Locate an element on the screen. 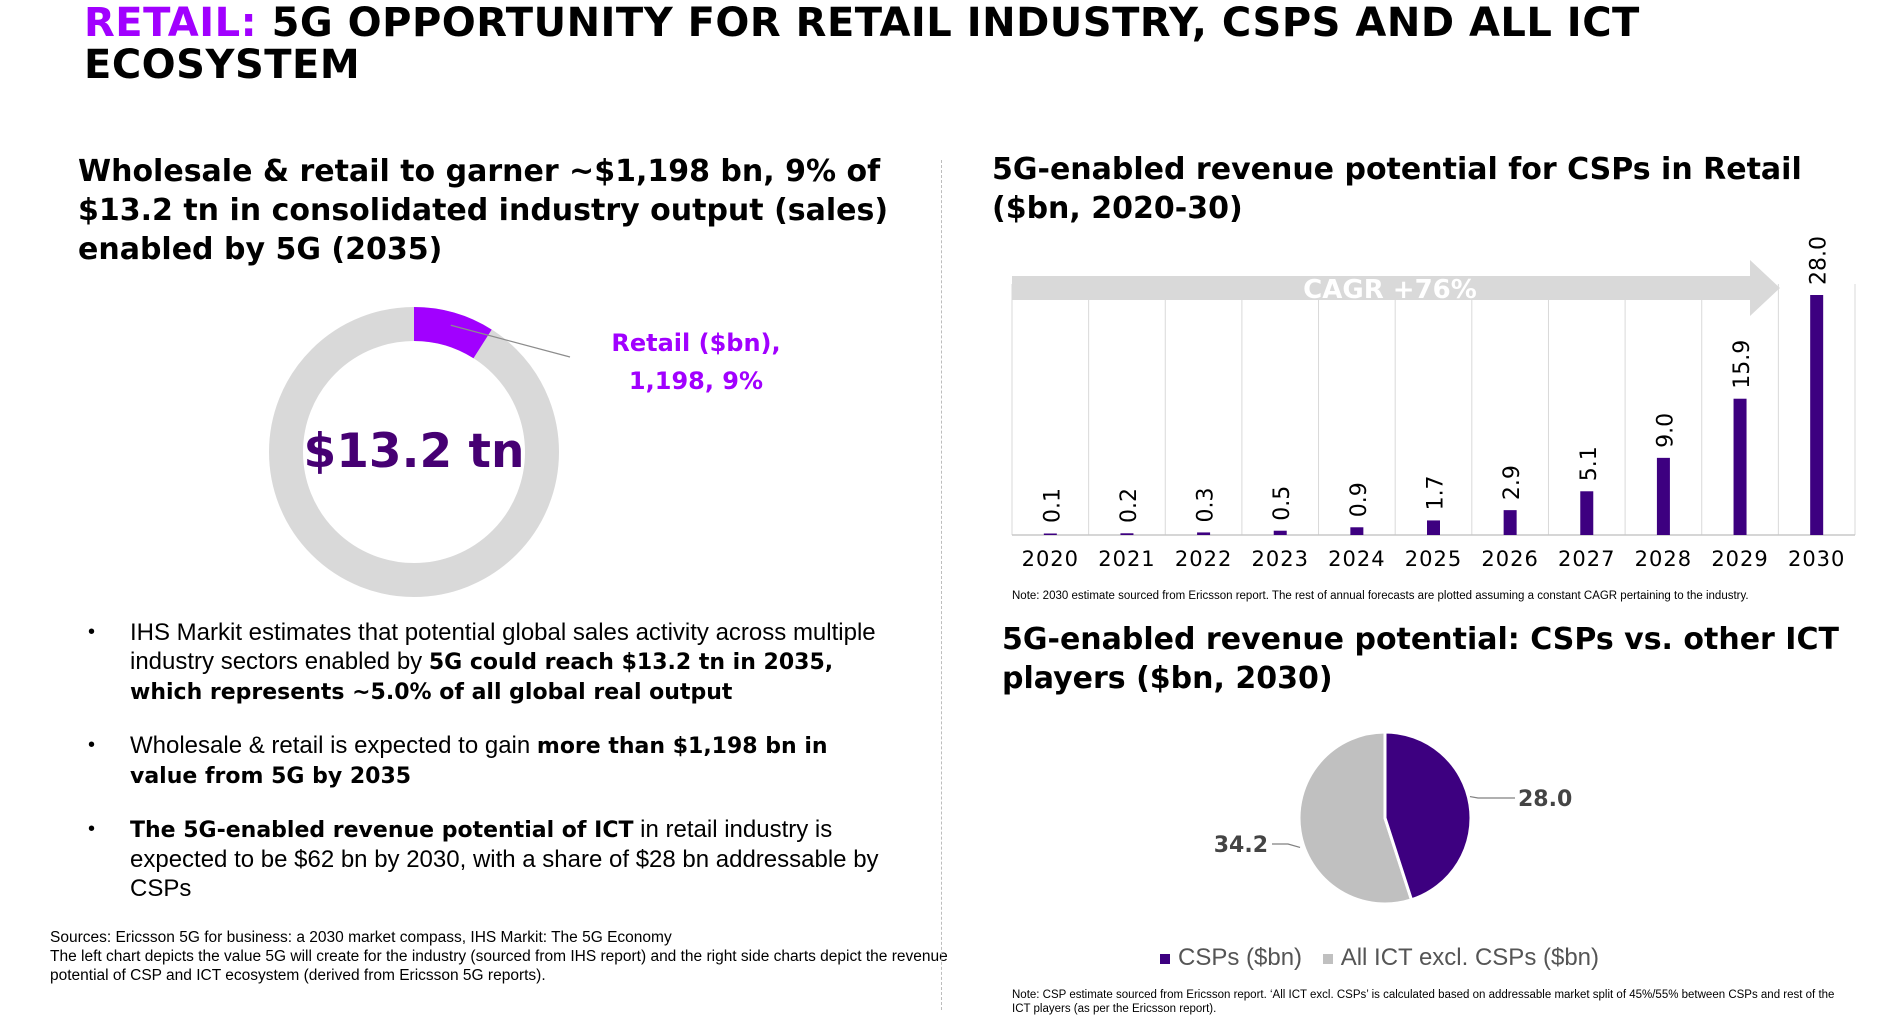 This screenshot has width=1891, height=1016. bar-chart-grid is located at coordinates (1433, 410).